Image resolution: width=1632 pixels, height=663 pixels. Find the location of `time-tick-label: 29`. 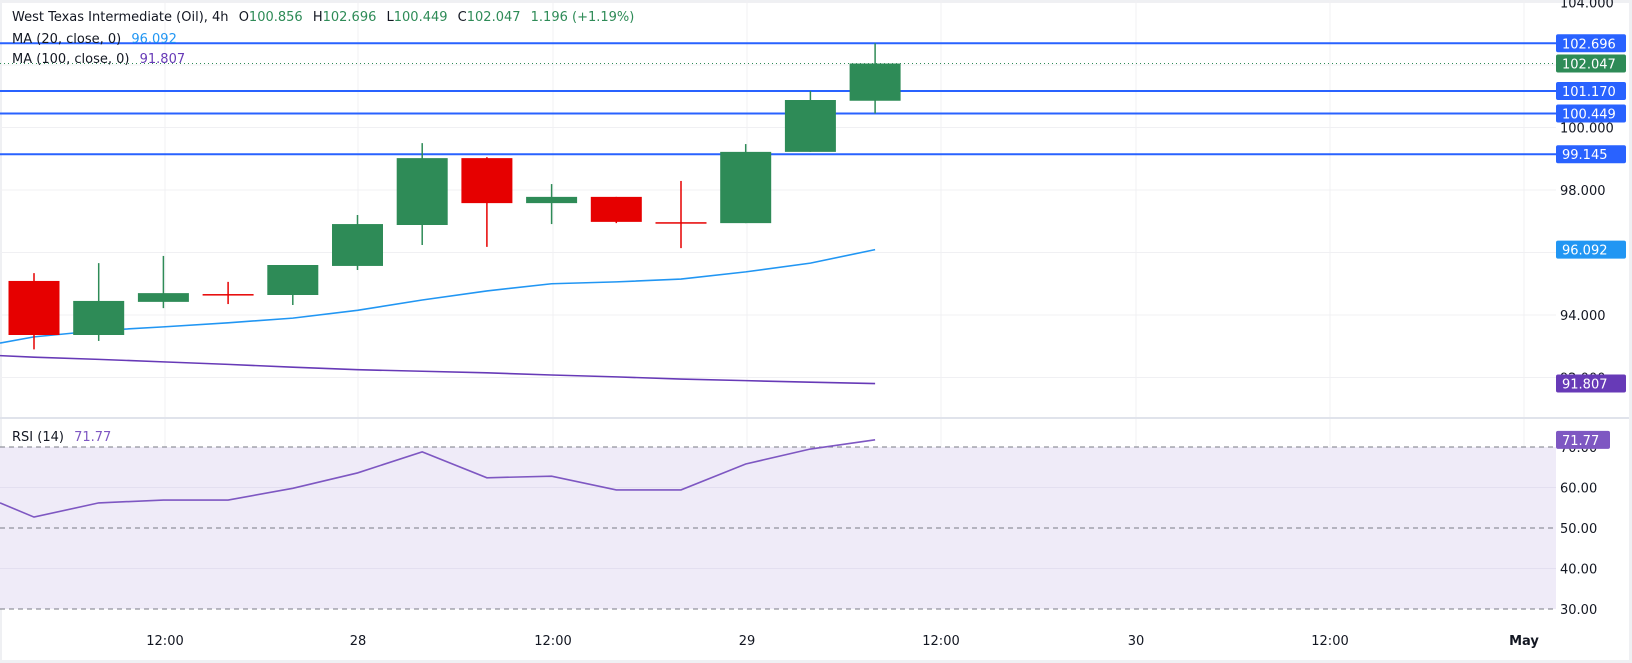

time-tick-label: 29 is located at coordinates (747, 641).